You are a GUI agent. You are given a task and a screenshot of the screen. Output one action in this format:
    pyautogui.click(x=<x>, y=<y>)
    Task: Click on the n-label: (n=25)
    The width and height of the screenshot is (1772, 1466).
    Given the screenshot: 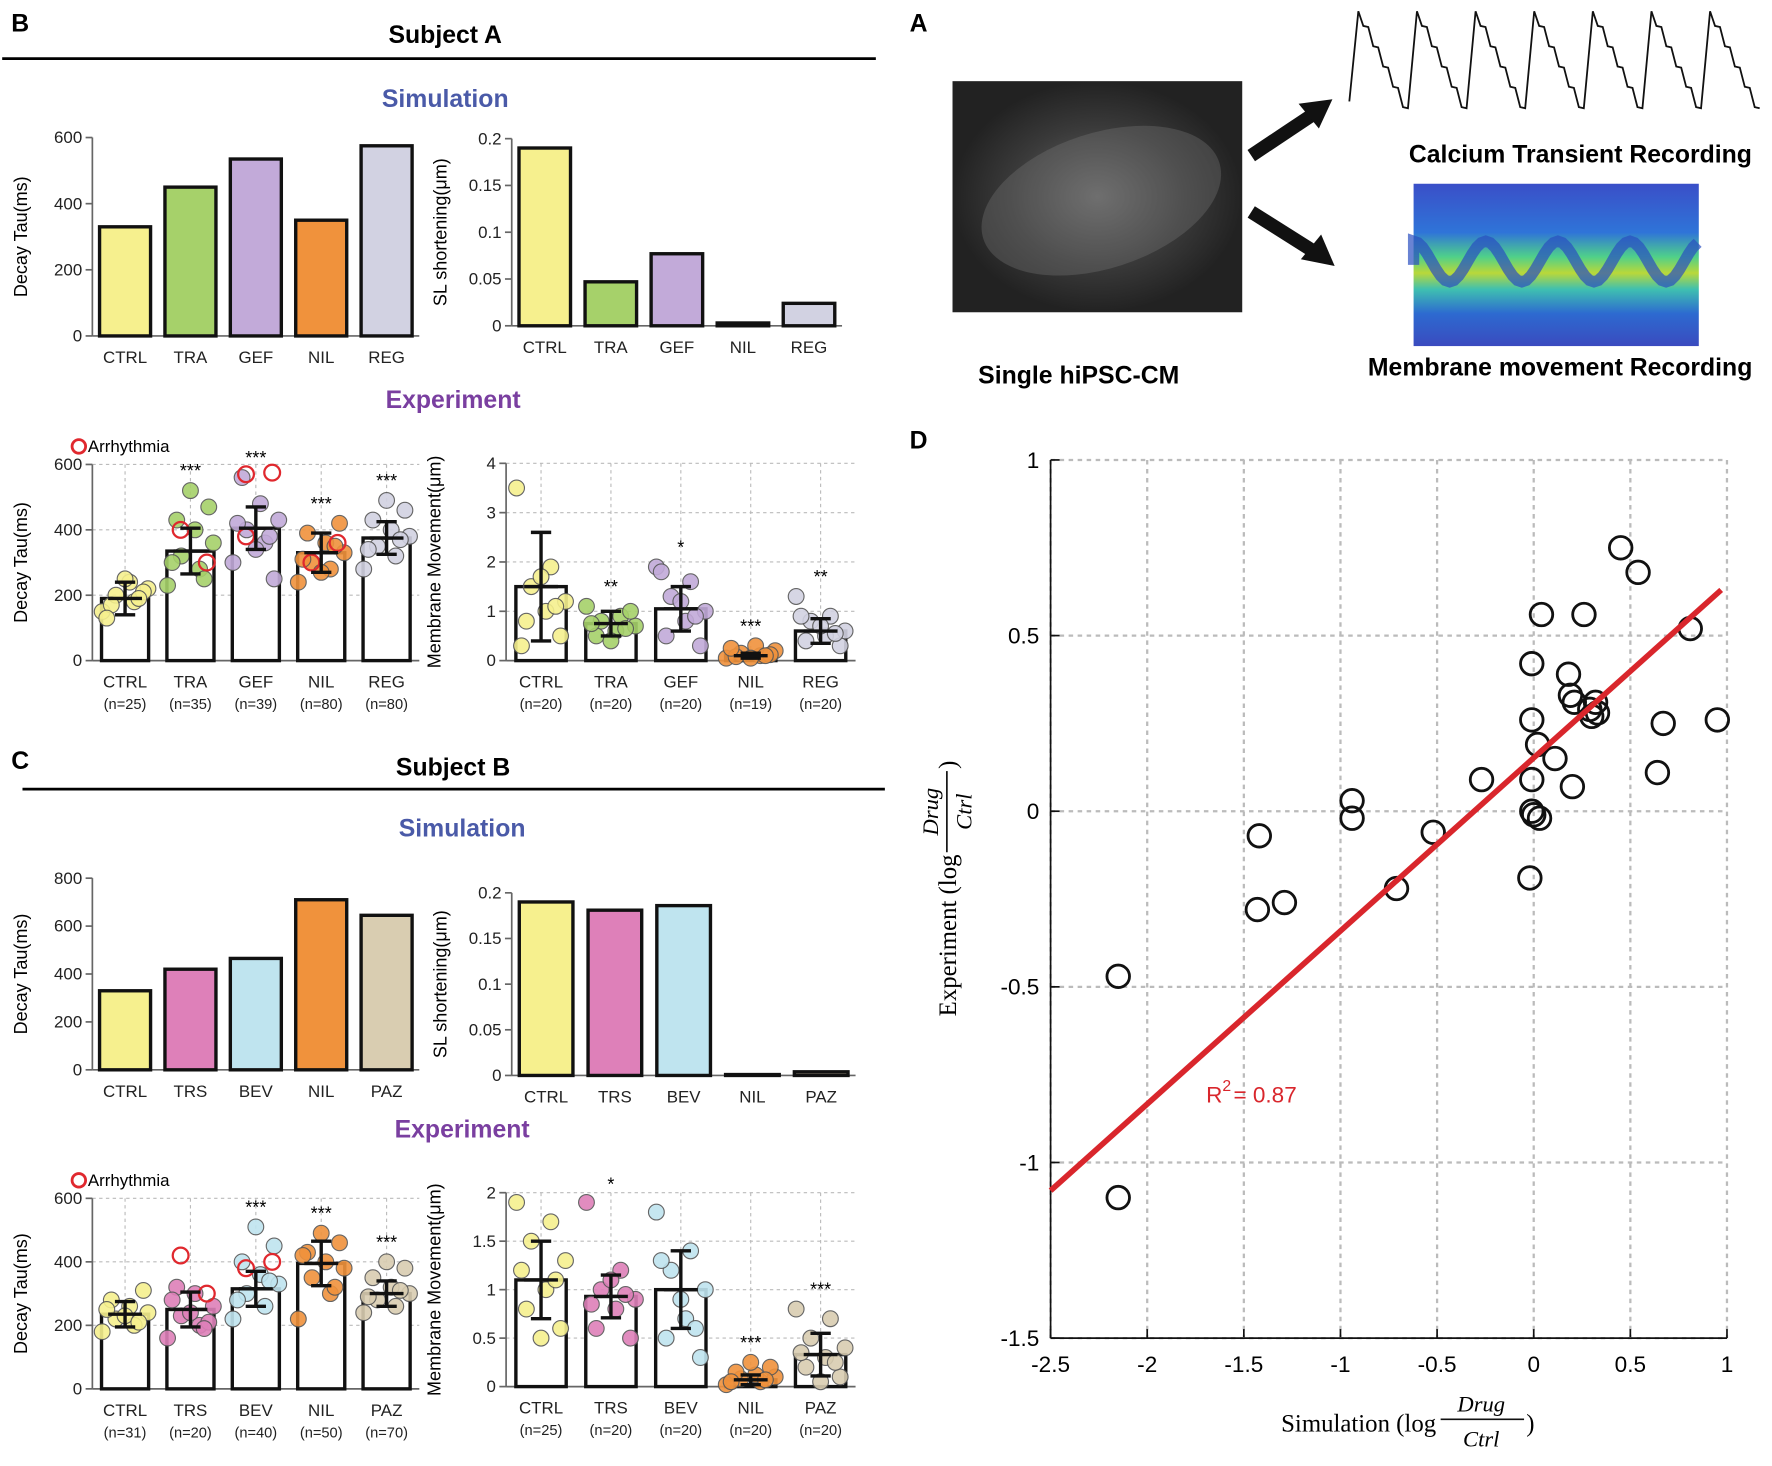 What is the action you would take?
    pyautogui.click(x=125, y=705)
    